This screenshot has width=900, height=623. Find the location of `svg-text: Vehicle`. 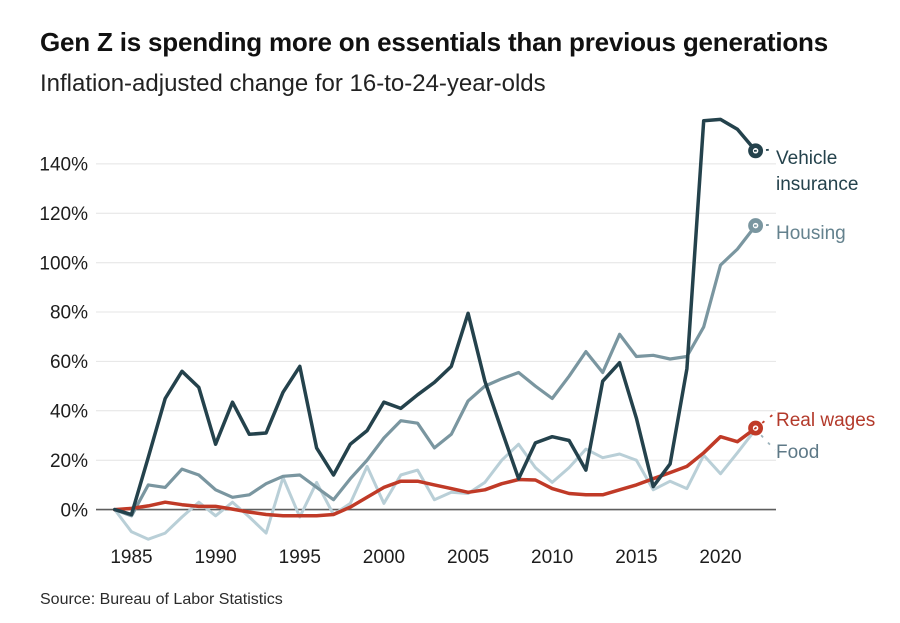

svg-text: Vehicle is located at coordinates (806, 158).